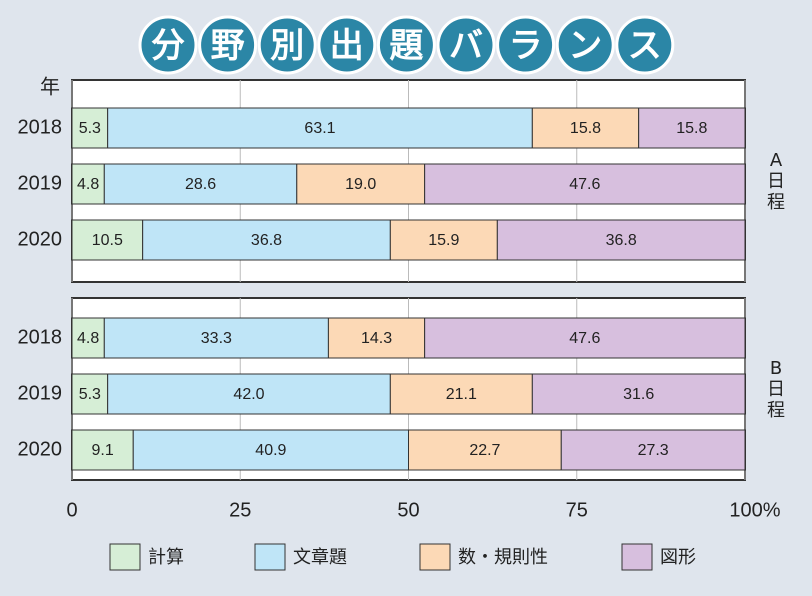  I want to click on data-label: 27.3, so click(653, 450).